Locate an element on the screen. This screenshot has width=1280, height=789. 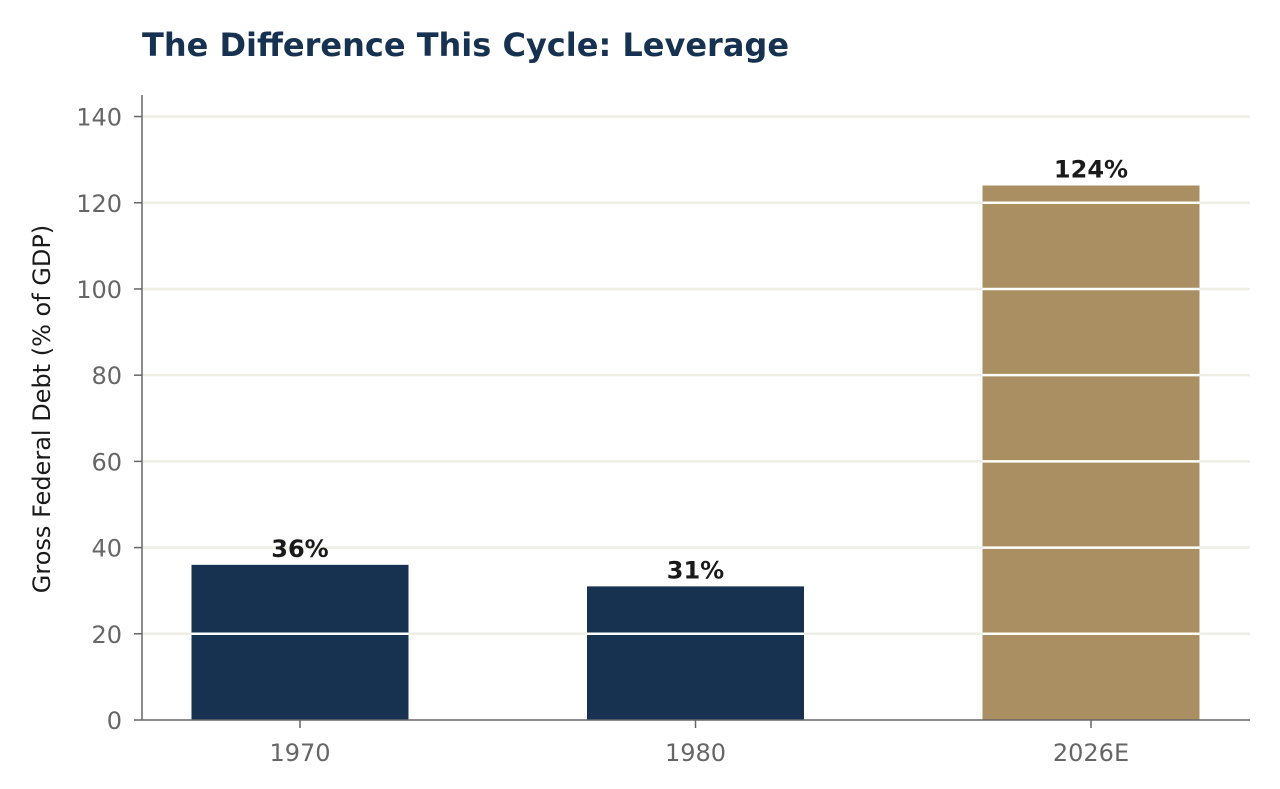
y-tick-label-80: 80 is located at coordinates (106, 376).